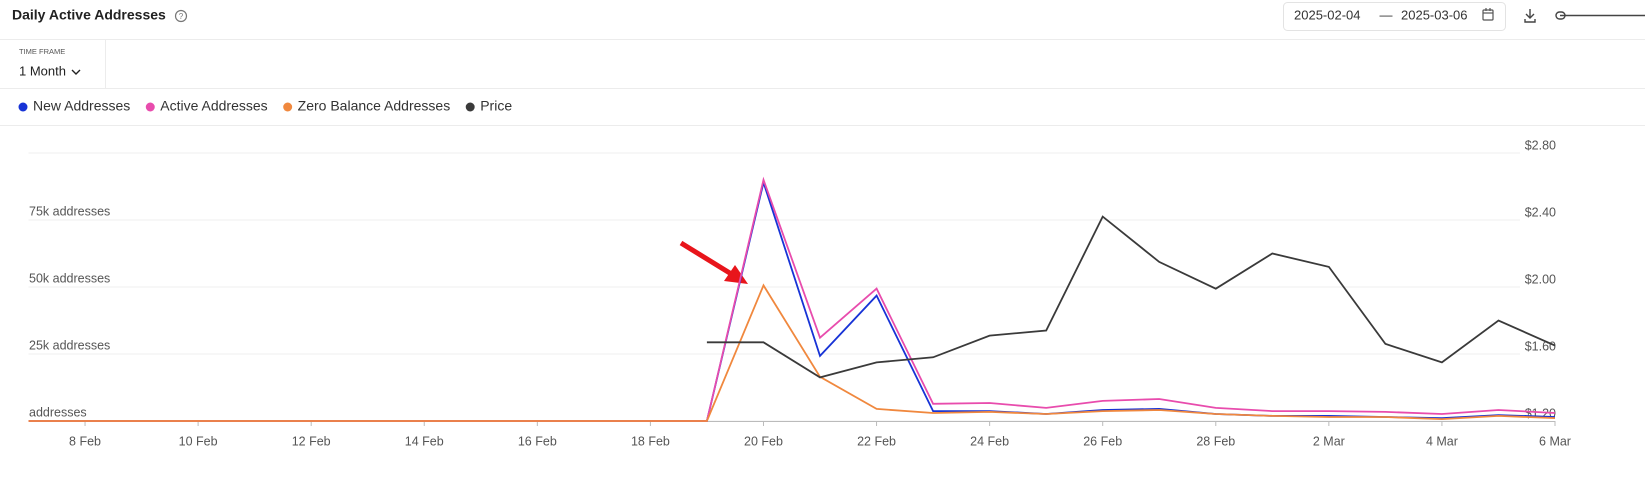 This screenshot has height=483, width=1645. Describe the element at coordinates (1215, 441) in the screenshot. I see `x-tick-label: 28 Feb` at that location.